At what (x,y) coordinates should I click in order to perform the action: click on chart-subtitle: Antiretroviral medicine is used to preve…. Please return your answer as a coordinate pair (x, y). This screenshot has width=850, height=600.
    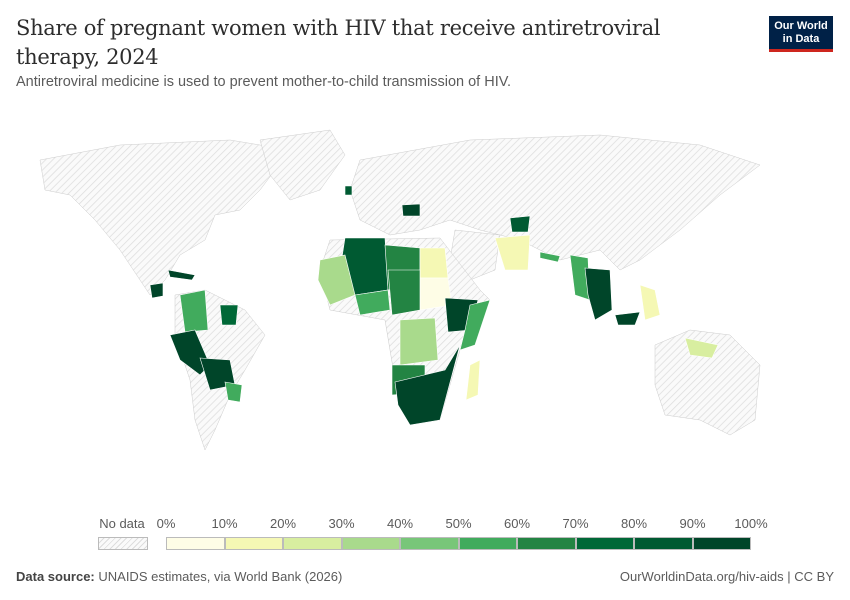
    Looking at the image, I should click on (264, 82).